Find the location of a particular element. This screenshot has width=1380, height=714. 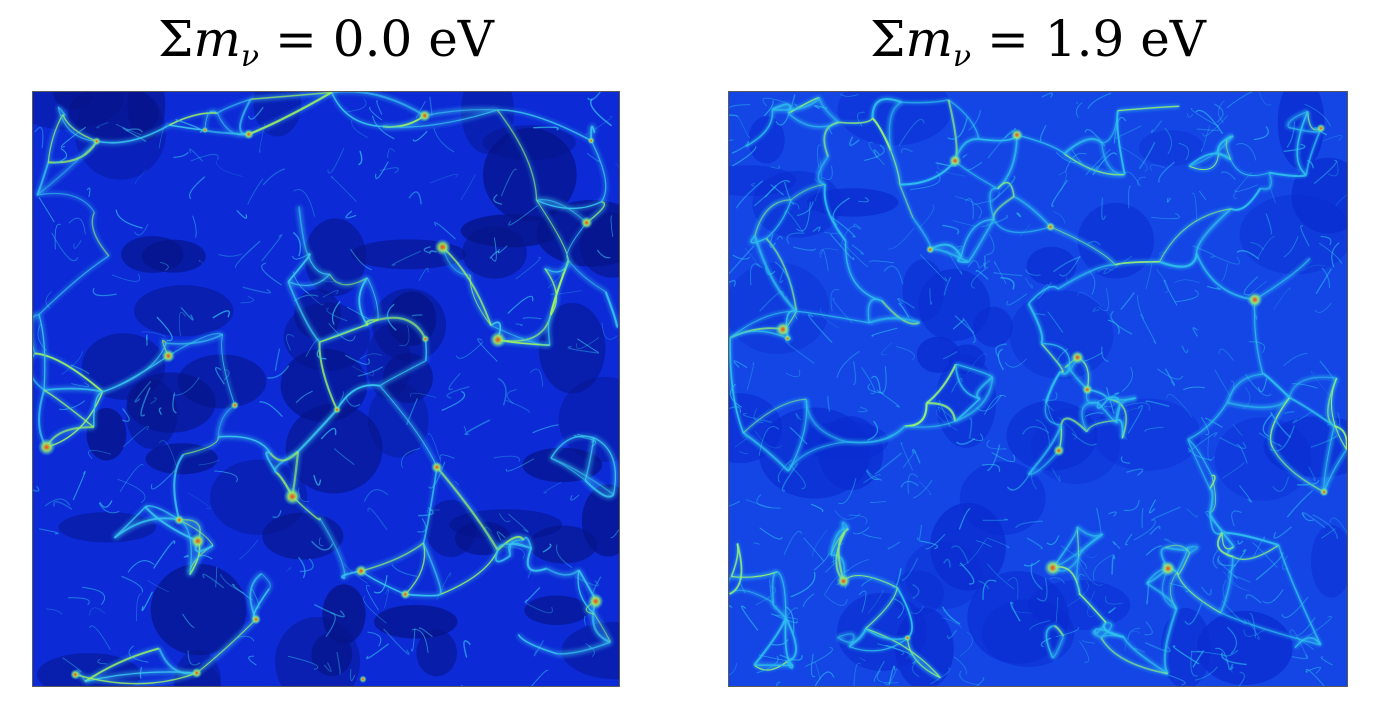

left-panel-title: Σmν = 0.0 eV is located at coordinates (326, 40).